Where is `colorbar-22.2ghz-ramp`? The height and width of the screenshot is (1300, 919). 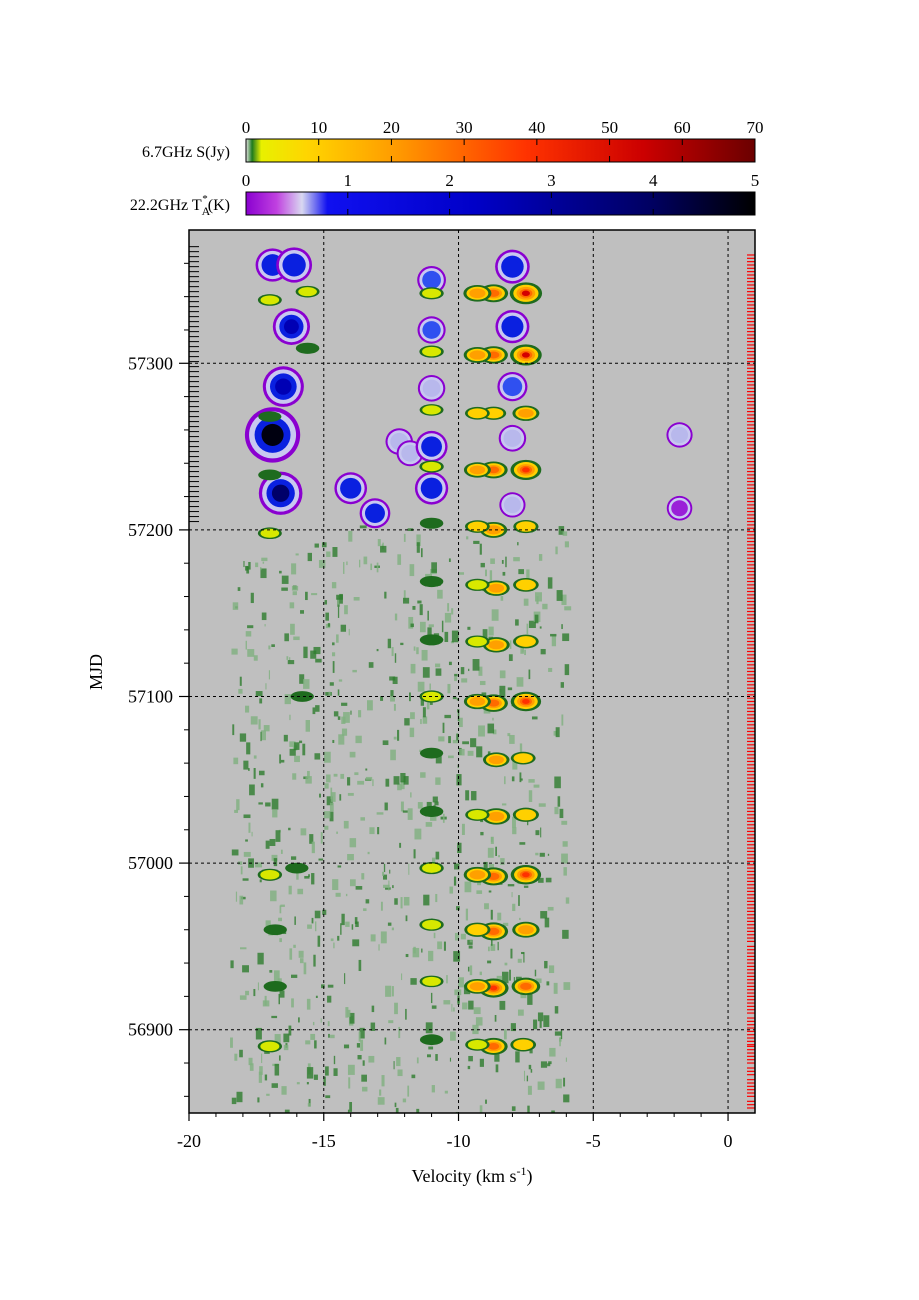 colorbar-22.2ghz-ramp is located at coordinates (500, 203).